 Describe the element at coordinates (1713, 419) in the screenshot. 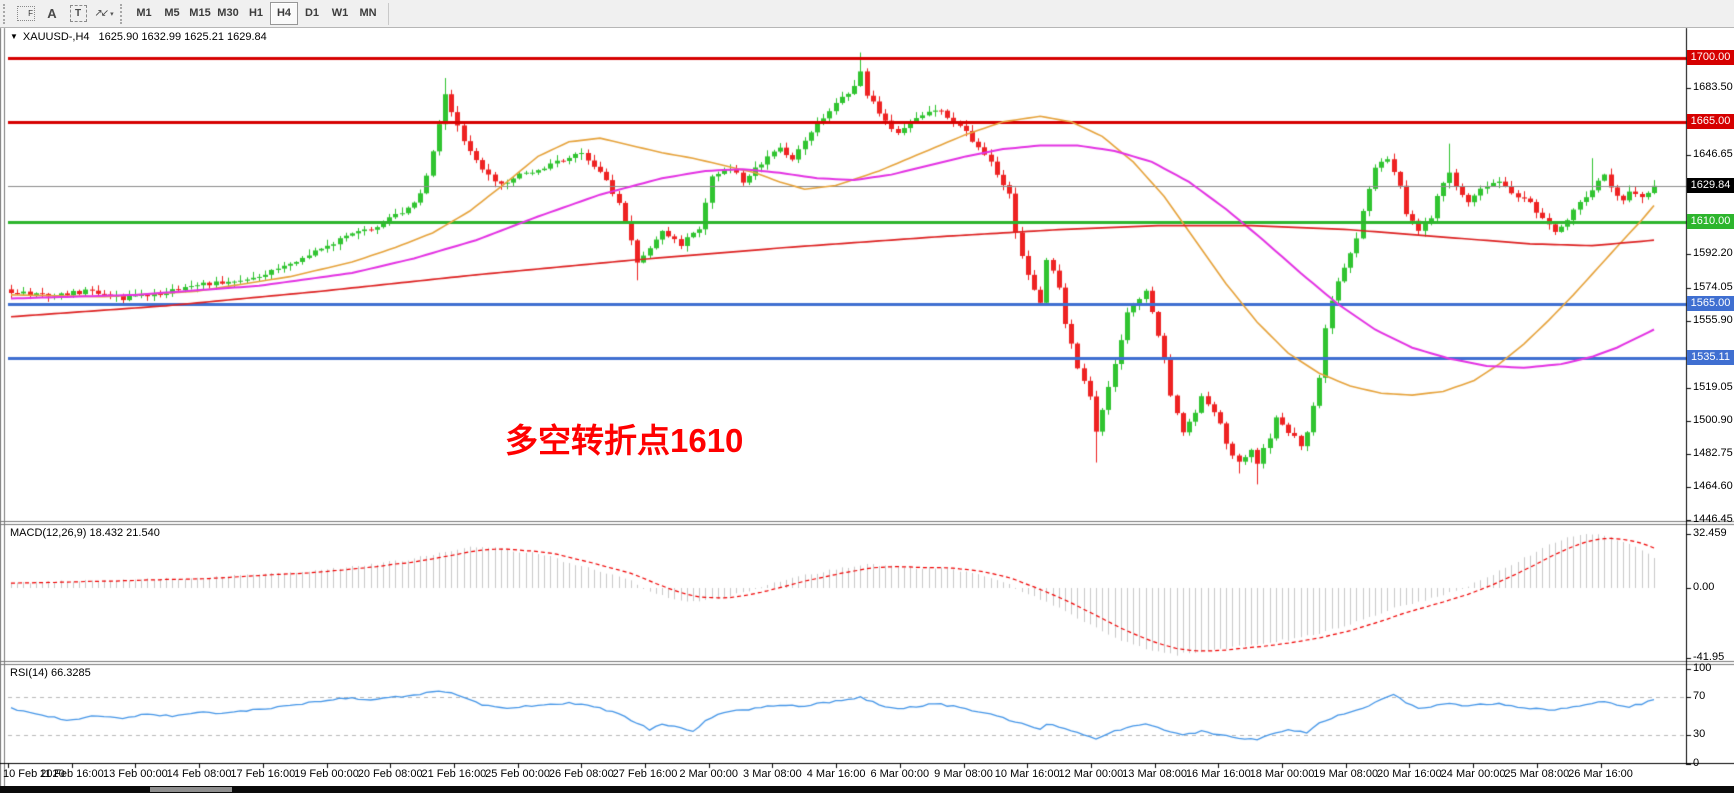

I see `price-tick-label: 1500.90` at that location.